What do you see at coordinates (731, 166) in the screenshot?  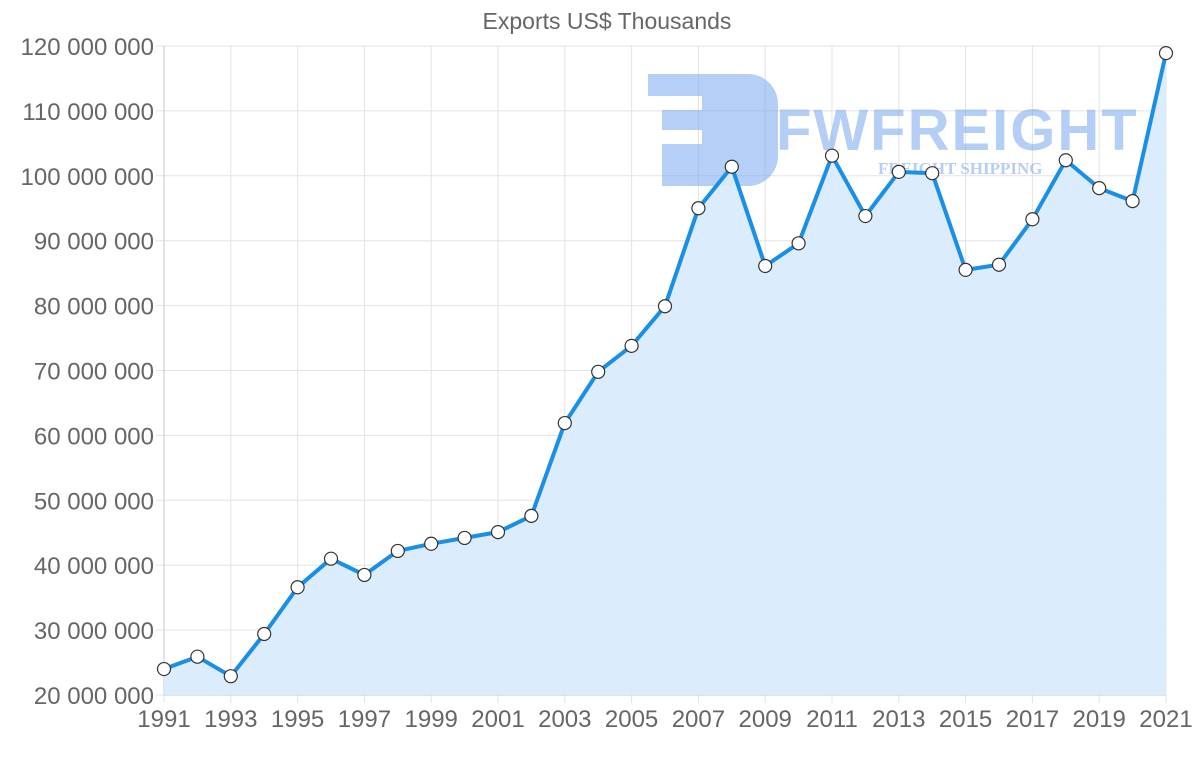 I see `data-point-2008` at bounding box center [731, 166].